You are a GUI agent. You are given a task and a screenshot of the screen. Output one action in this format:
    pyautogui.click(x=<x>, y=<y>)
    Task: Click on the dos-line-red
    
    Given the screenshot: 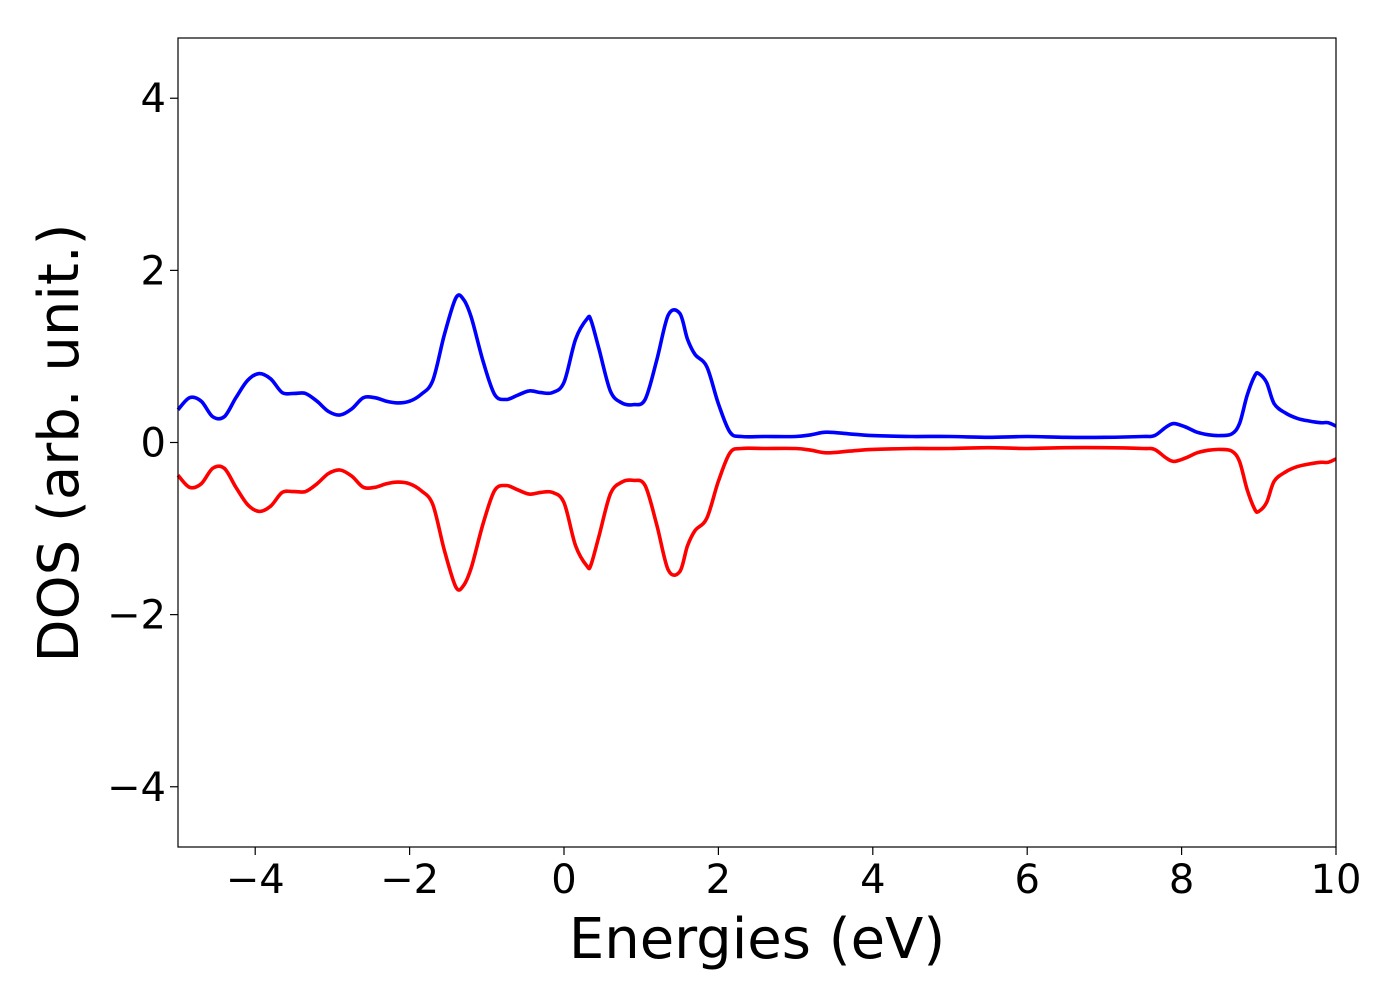 What is the action you would take?
    pyautogui.click(x=756, y=518)
    